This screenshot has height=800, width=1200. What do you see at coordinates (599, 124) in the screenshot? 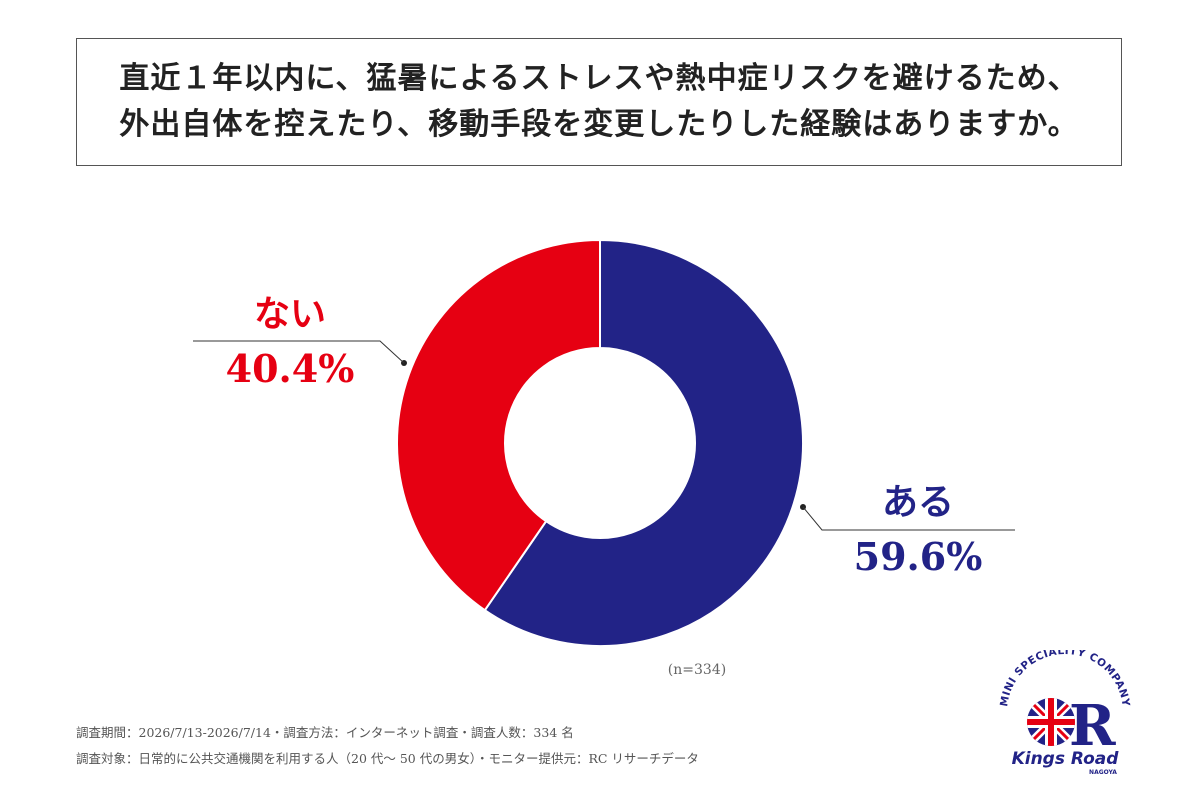
I see `question-title-line-2: 外出自体を控えたり、移動手段を変更したりした経験はありますか。` at bounding box center [599, 124].